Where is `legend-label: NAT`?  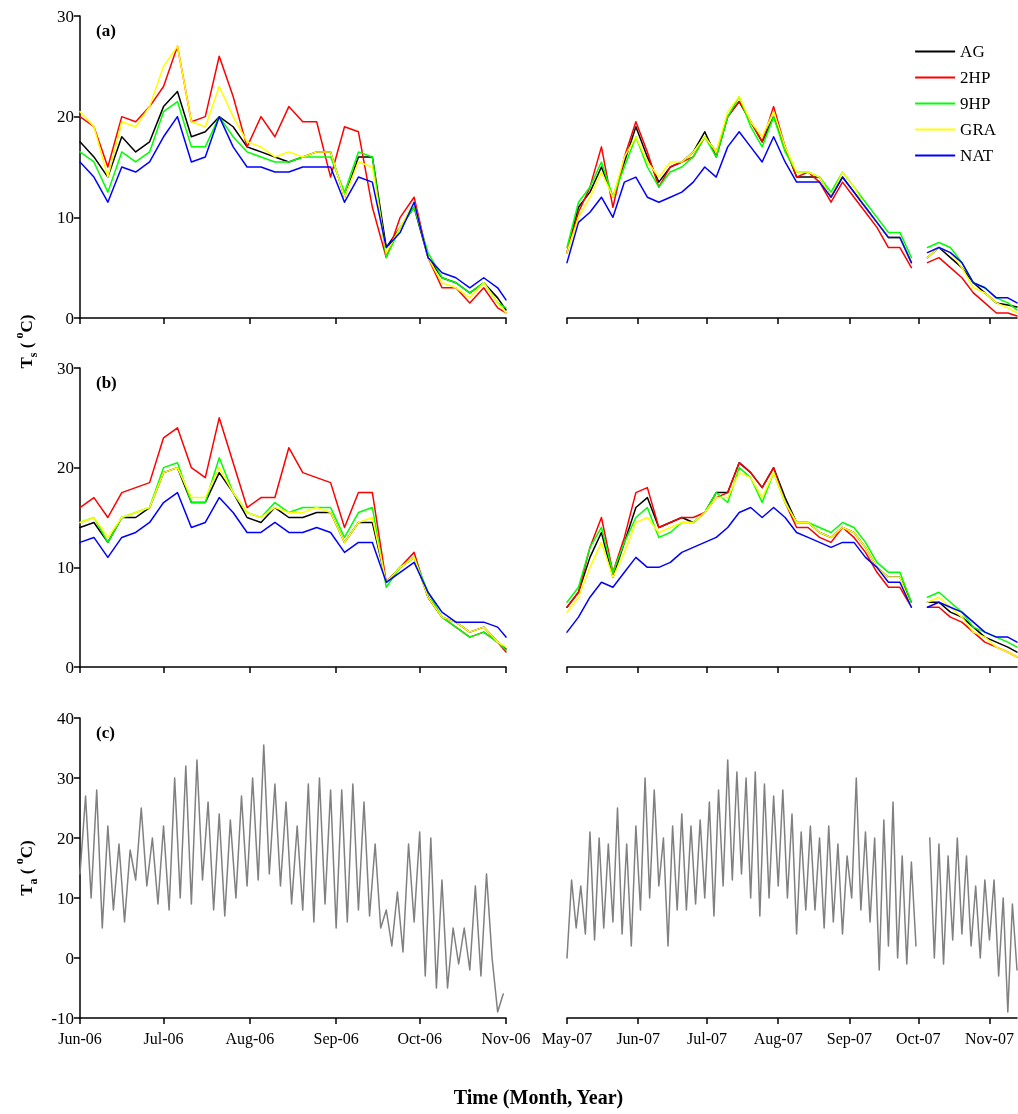 legend-label: NAT is located at coordinates (977, 155).